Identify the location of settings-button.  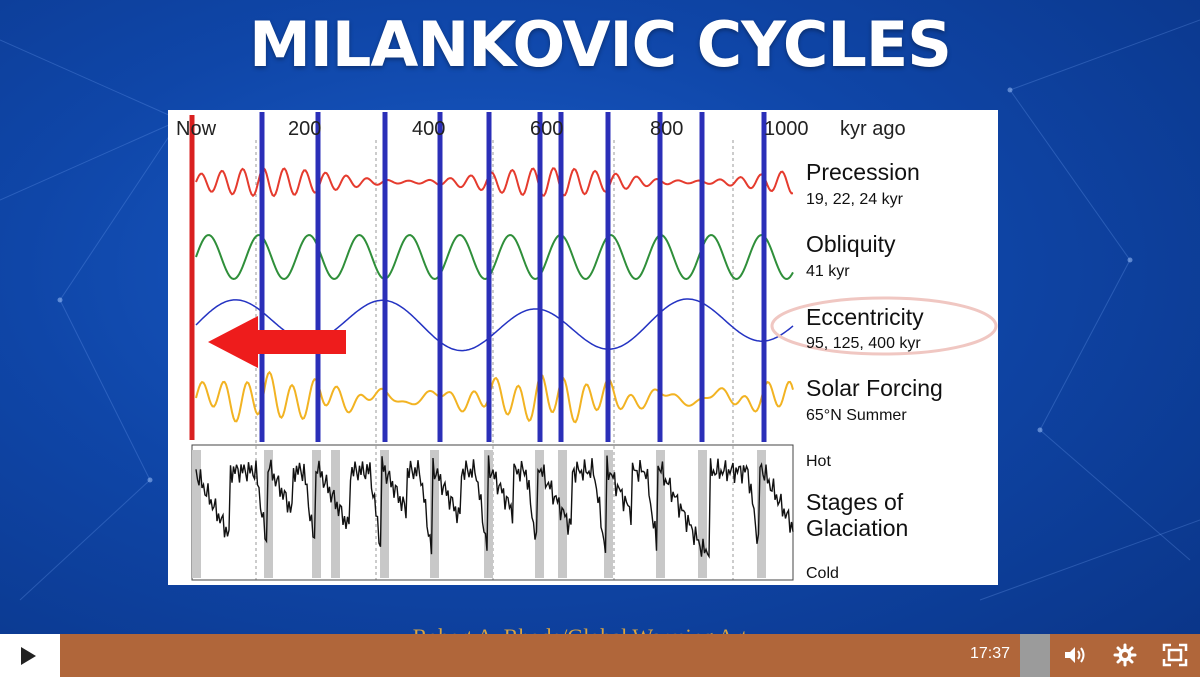
(1125, 655).